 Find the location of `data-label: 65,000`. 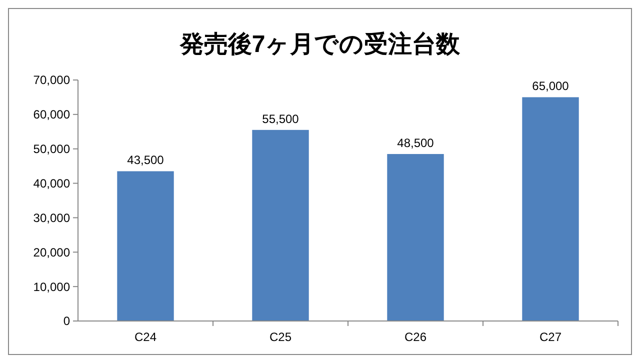

data-label: 65,000 is located at coordinates (551, 86).